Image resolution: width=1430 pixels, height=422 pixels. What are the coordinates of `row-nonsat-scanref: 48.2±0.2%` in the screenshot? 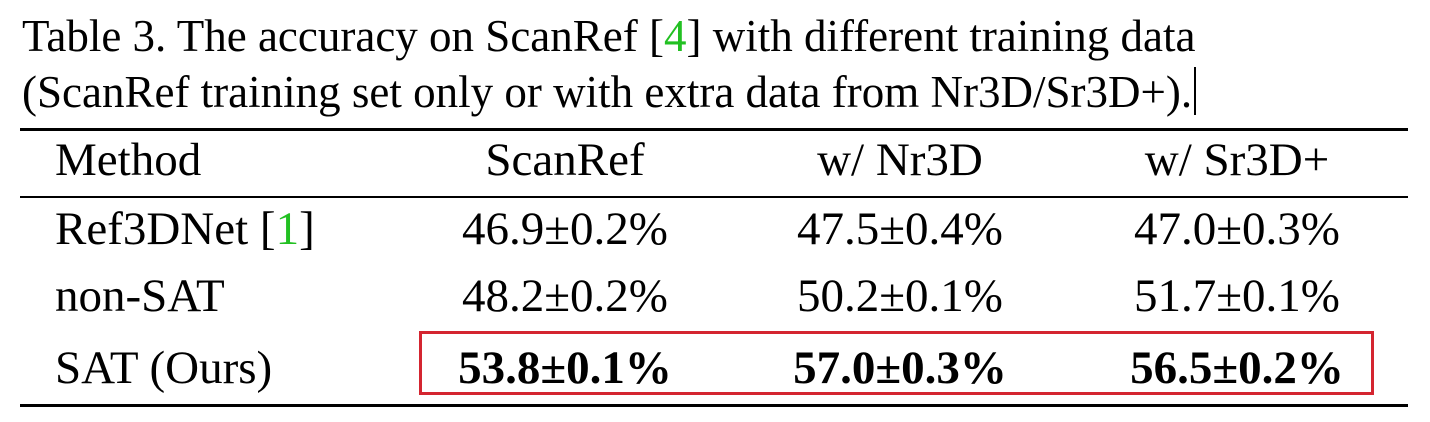 It's located at (565, 296).